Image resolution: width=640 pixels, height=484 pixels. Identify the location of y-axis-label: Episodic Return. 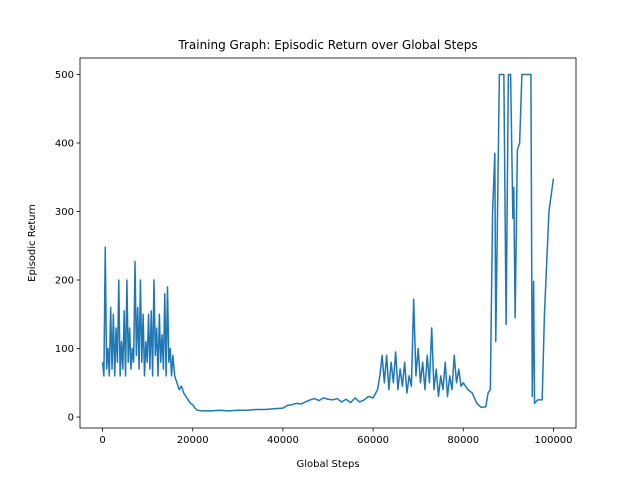
(32, 243).